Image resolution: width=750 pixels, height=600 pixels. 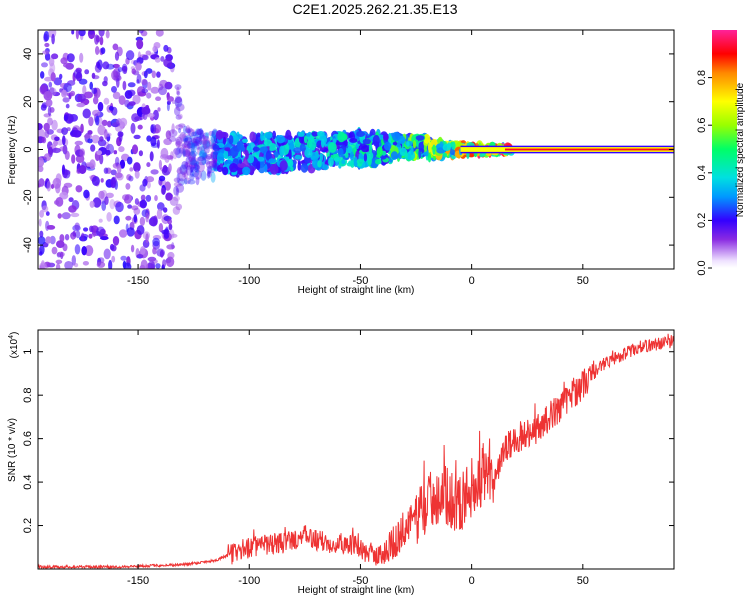 What do you see at coordinates (360, 281) in the screenshot?
I see `x-tick-label: -50` at bounding box center [360, 281].